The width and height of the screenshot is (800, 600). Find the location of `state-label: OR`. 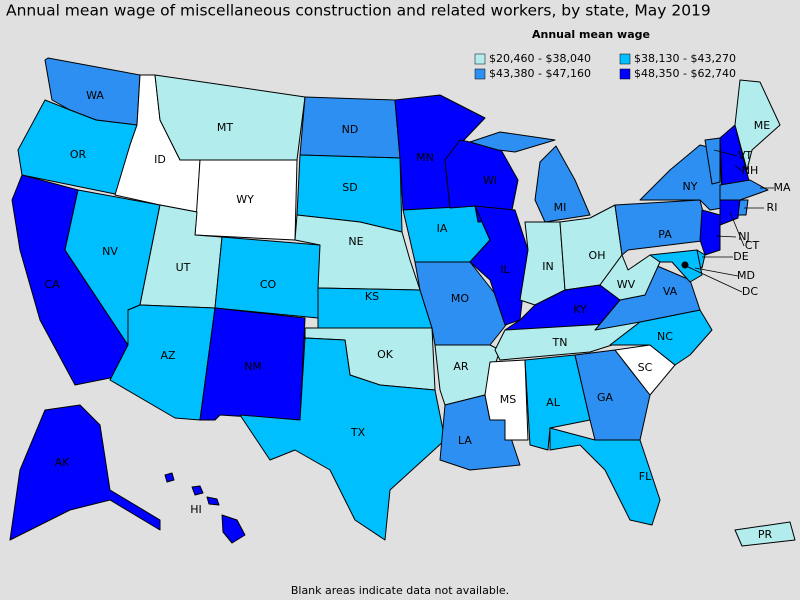

state-label: OR is located at coordinates (78, 154).